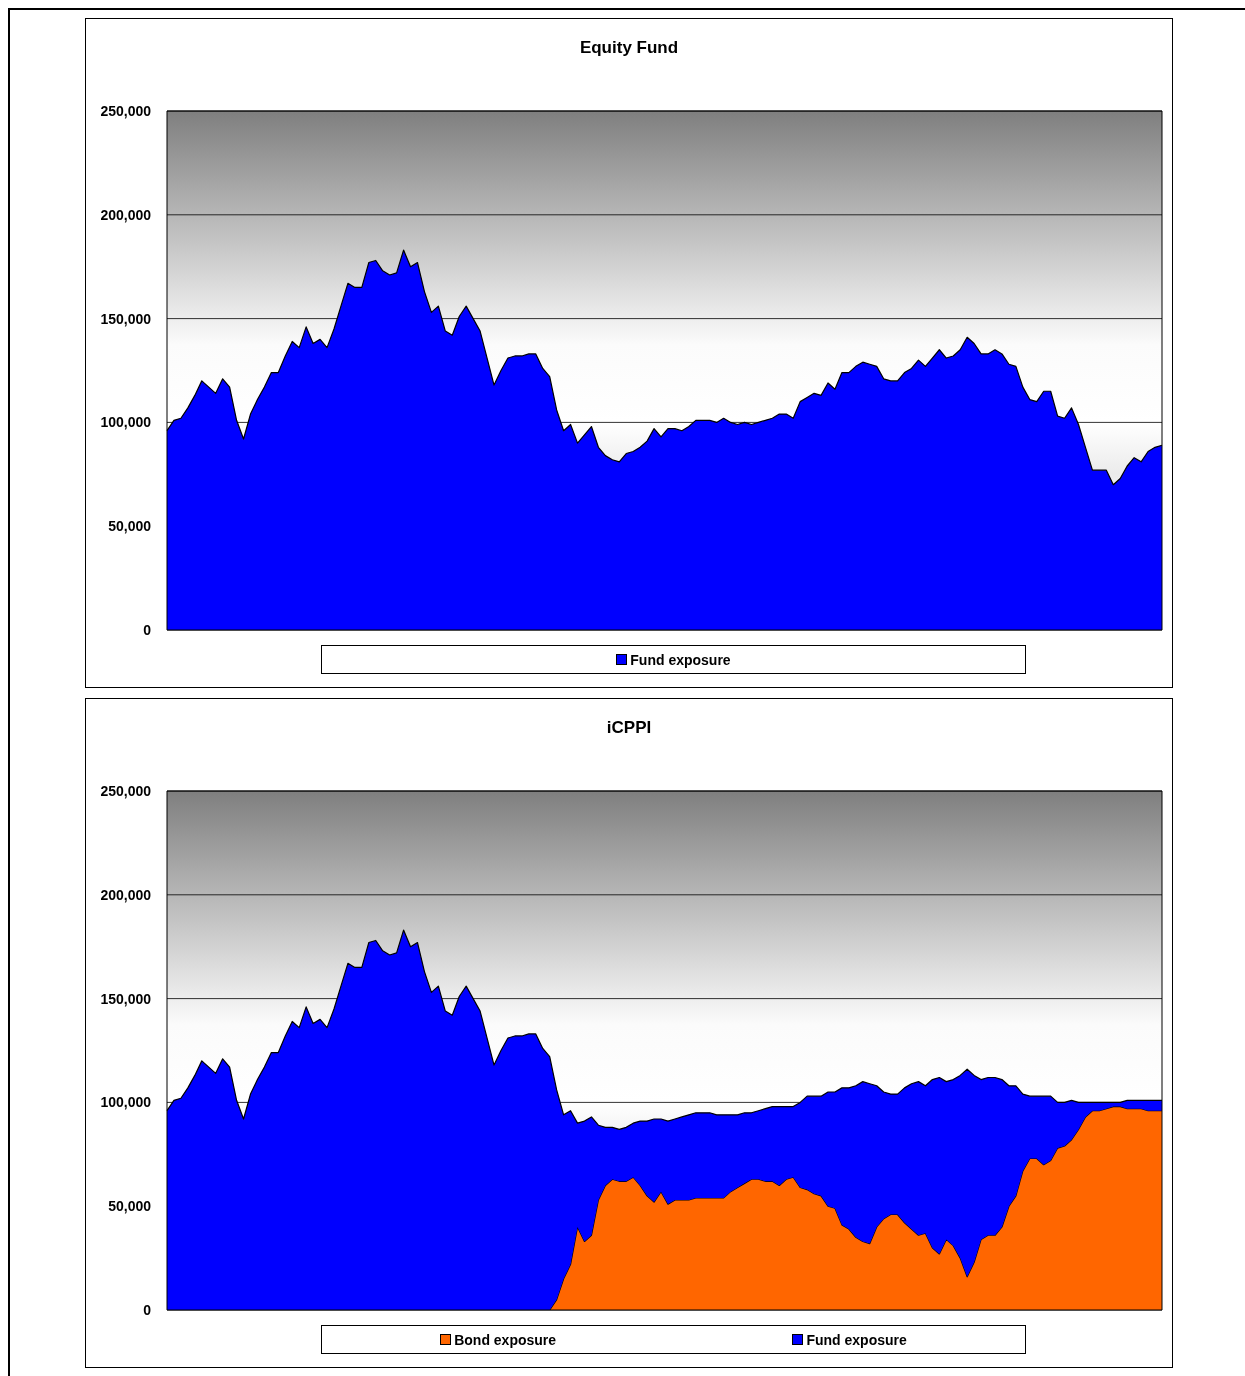 The image size is (1245, 1376). I want to click on chart-title: Equity Fund, so click(629, 48).